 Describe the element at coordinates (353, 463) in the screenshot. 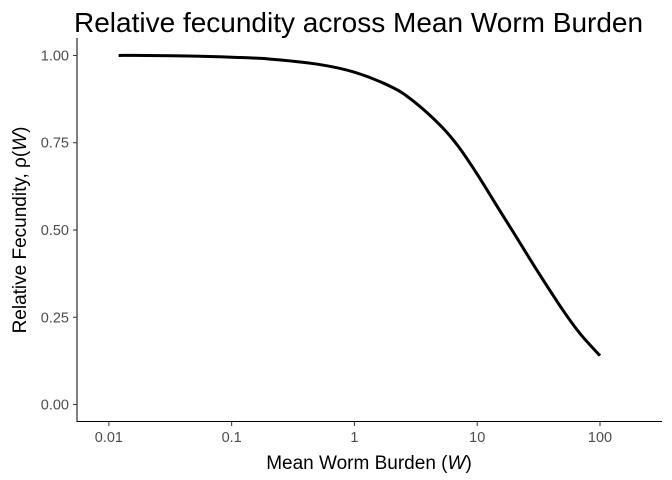

I see `x-axis-title-text: Mean Worm Burden` at that location.